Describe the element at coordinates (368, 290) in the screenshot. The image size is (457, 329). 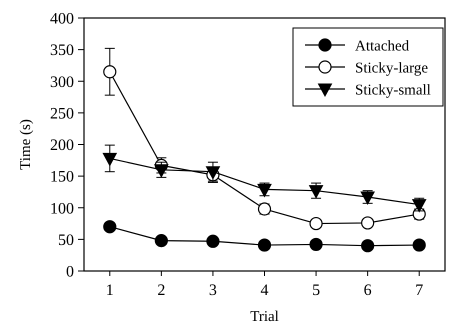
I see `x-tick-label: 6` at that location.